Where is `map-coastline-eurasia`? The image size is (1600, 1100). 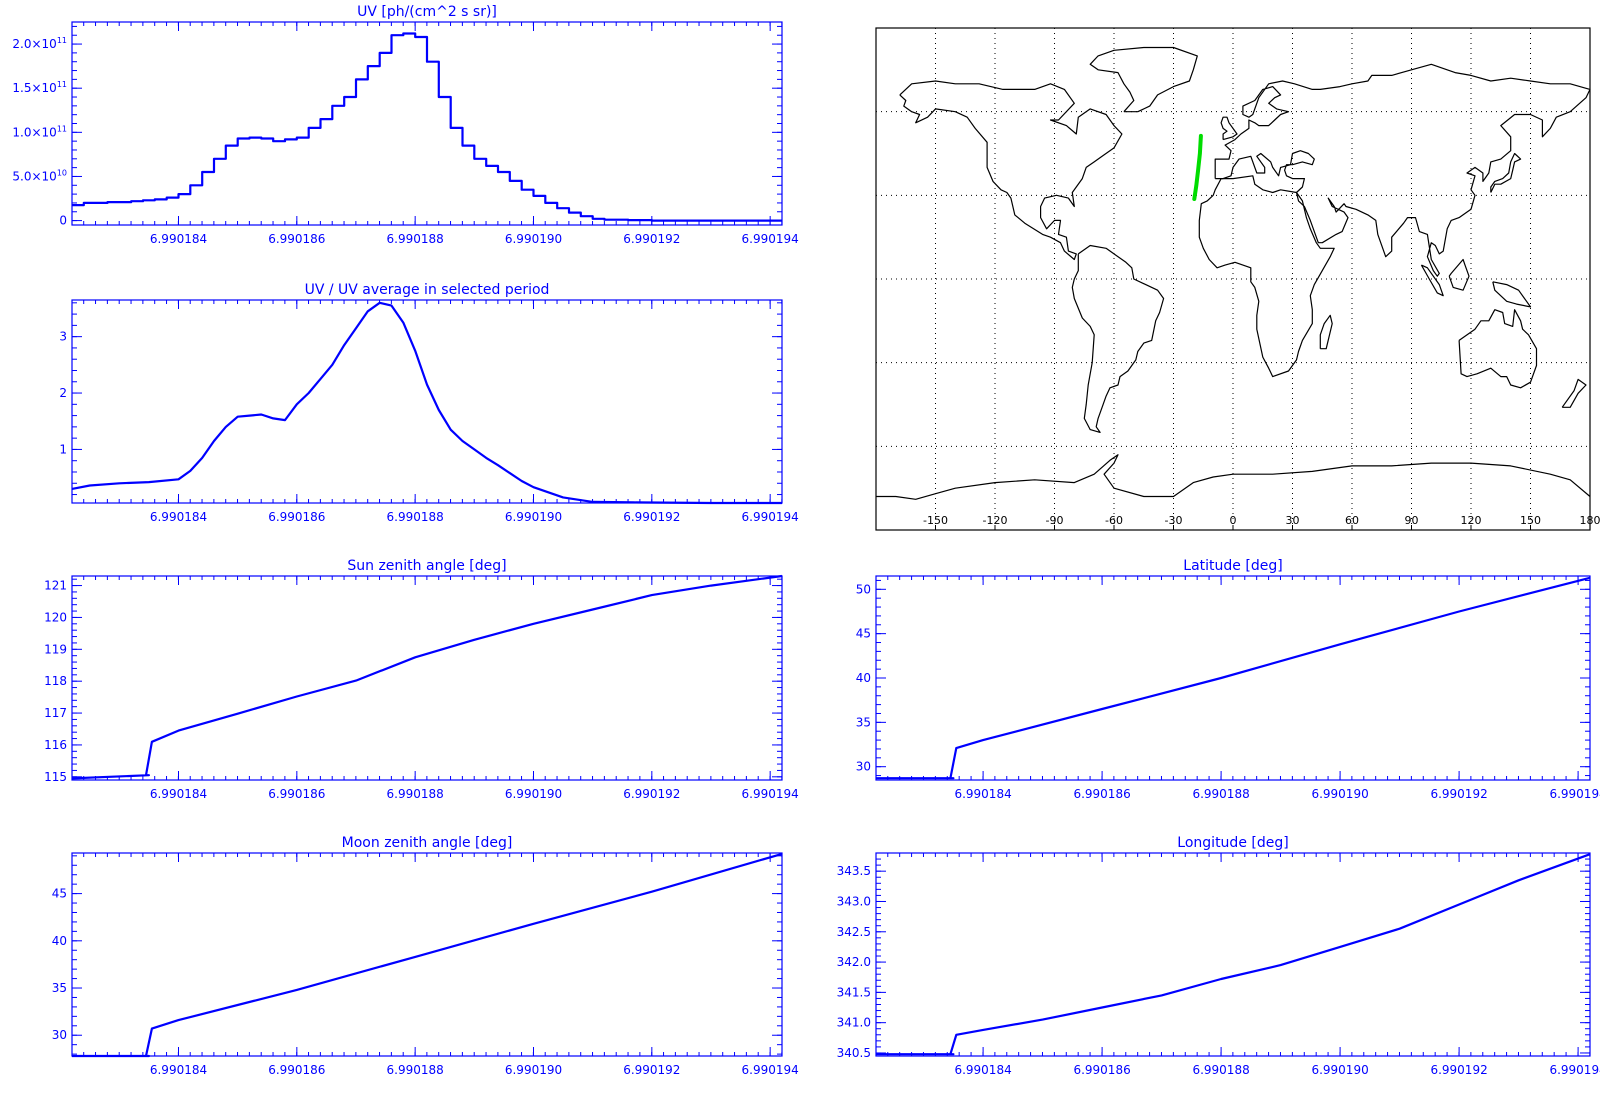 map-coastline-eurasia is located at coordinates (1402, 170).